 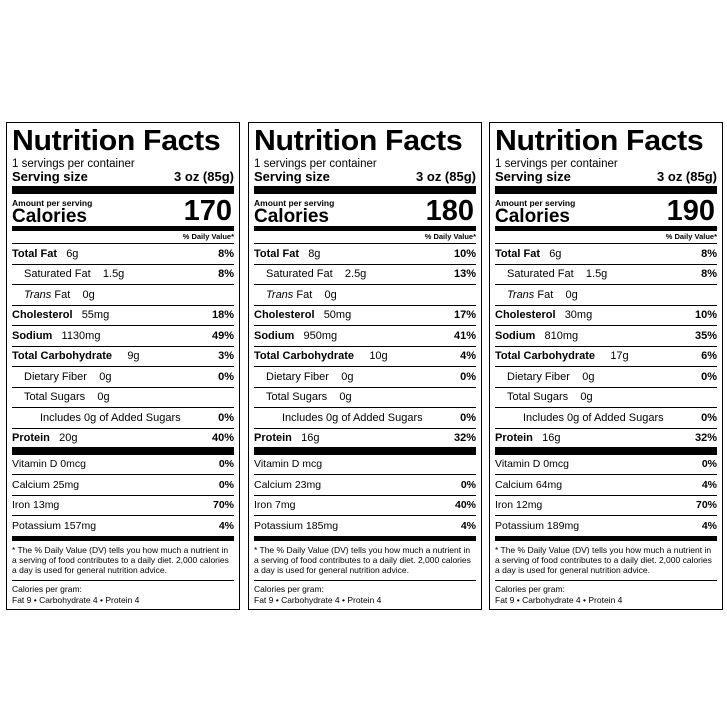 I want to click on cholesterol-amount: 30mg, so click(x=578, y=315).